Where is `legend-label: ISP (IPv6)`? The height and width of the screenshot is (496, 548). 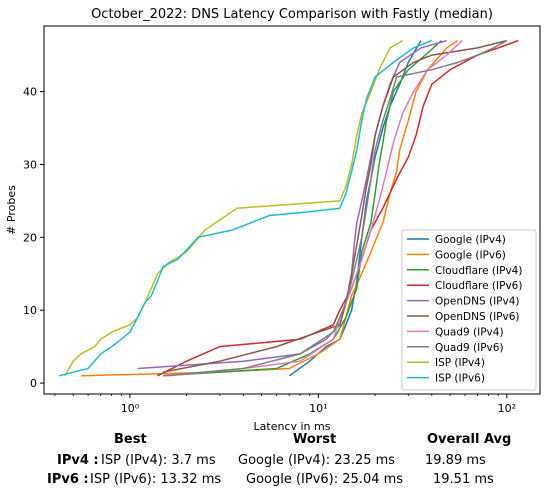 legend-label: ISP (IPv6) is located at coordinates (460, 379).